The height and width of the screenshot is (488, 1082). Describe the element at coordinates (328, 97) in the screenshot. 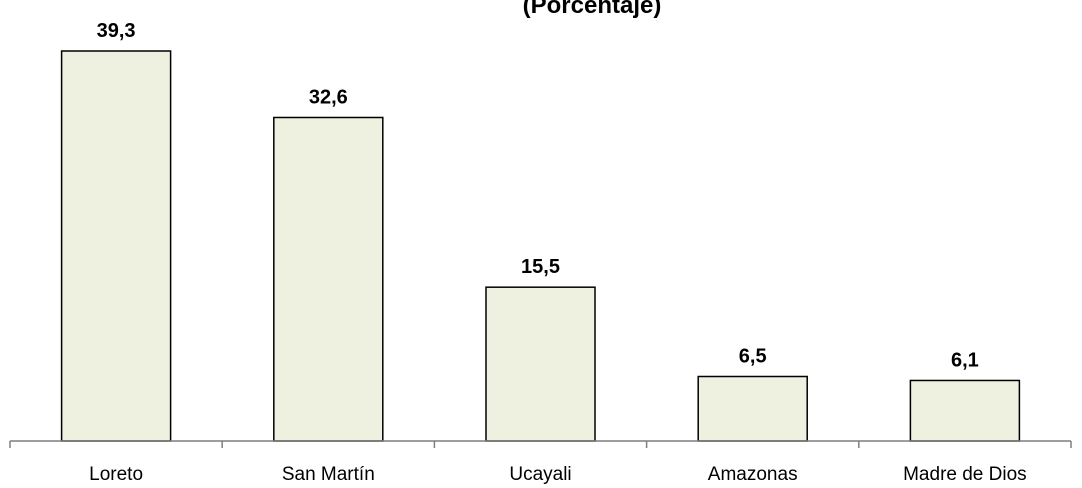

I see `bar-value-label: 32,6` at that location.